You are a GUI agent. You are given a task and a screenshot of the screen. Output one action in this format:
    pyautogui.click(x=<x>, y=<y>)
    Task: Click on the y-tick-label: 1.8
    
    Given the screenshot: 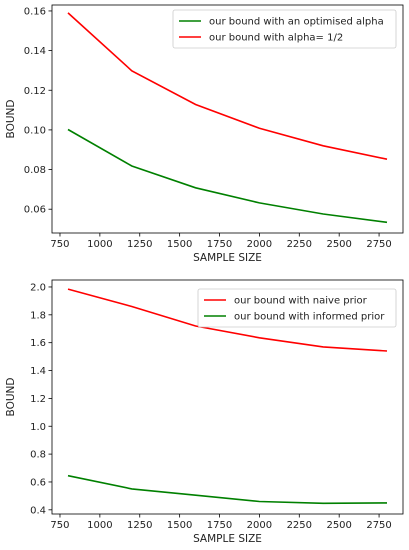 What is the action you would take?
    pyautogui.click(x=38, y=315)
    